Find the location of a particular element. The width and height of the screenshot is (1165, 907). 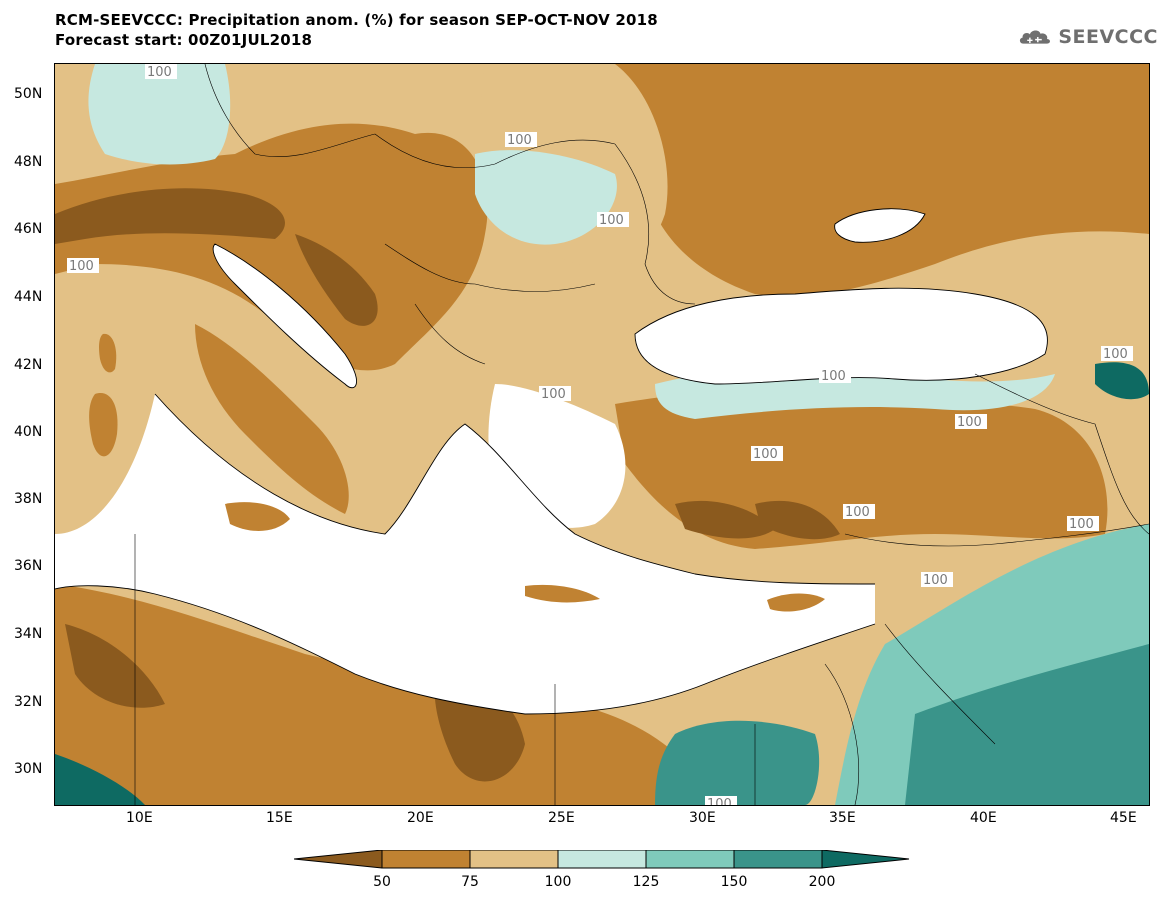

wet-region-caucasus is located at coordinates (1122, 381).